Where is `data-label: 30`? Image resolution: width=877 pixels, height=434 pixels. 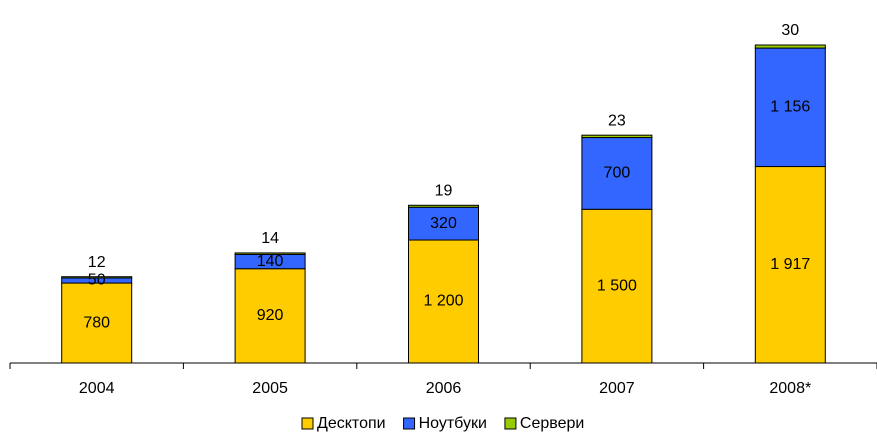
data-label: 30 is located at coordinates (790, 30).